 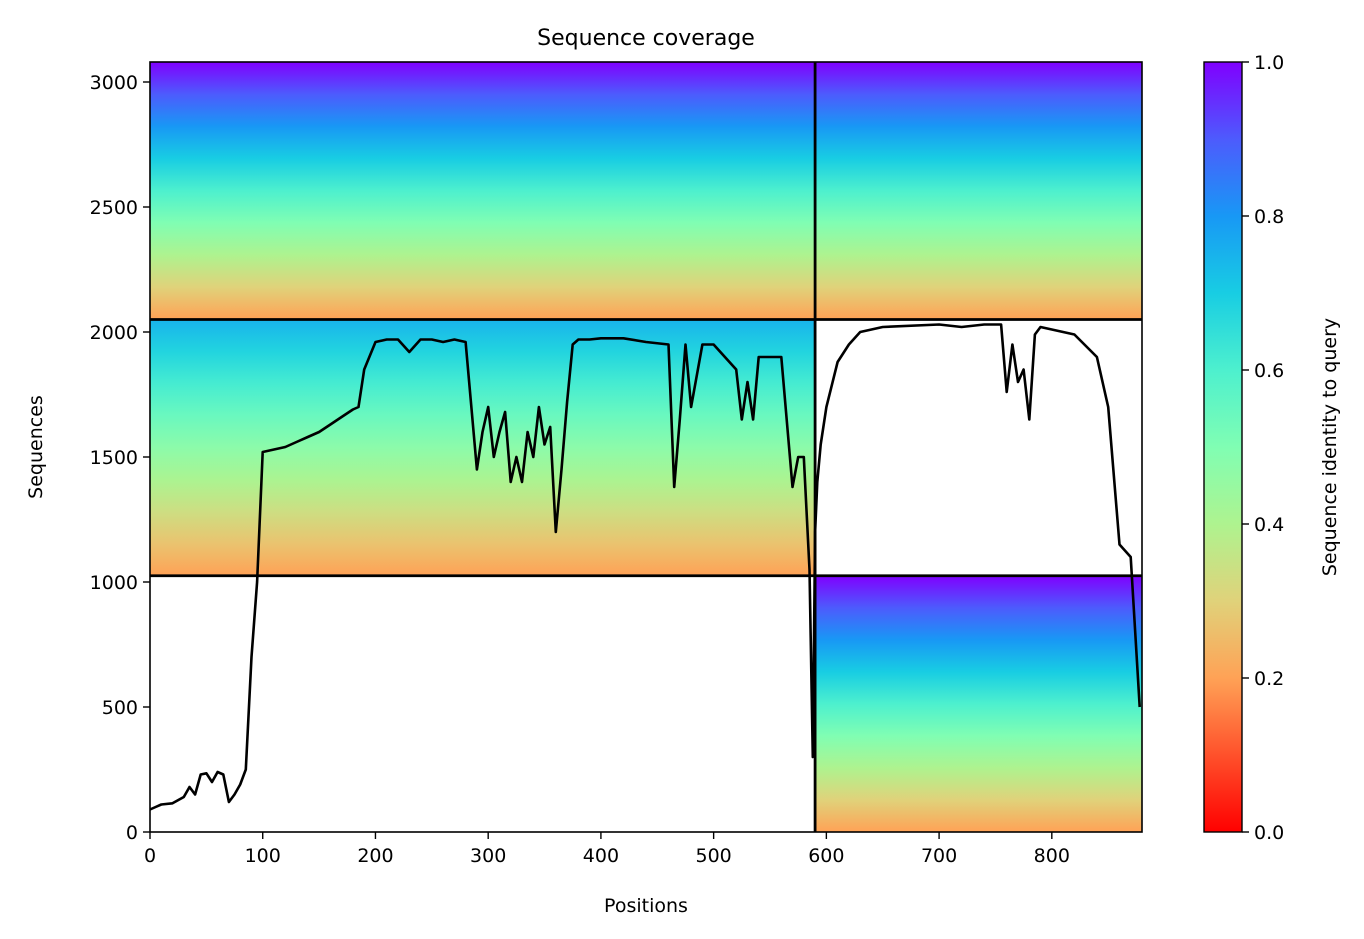 I want to click on colorbar-tick-label: 0.4, so click(x=1269, y=525).